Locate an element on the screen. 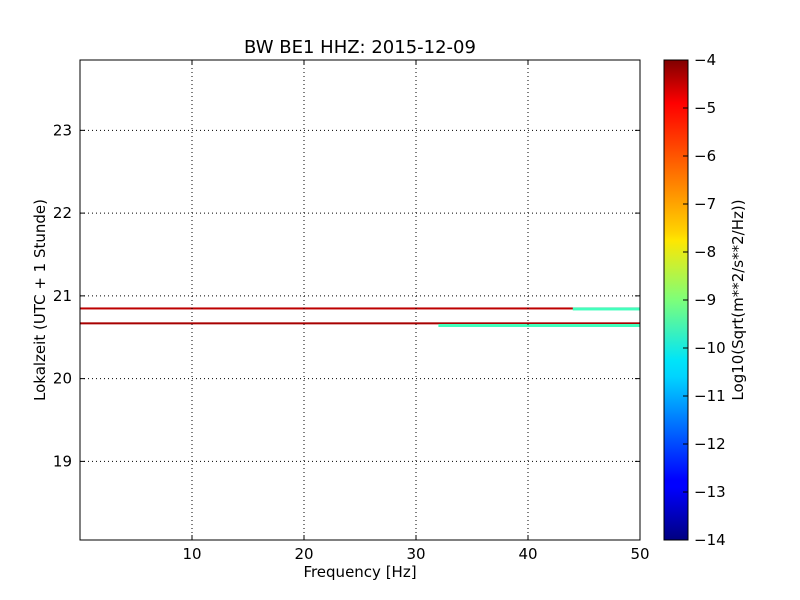 This screenshot has width=800, height=600. colorbar-ticks: −4 −5 −6 −7 −8 −9 −10 −11 −12 −13 −14 is located at coordinates (704, 300).